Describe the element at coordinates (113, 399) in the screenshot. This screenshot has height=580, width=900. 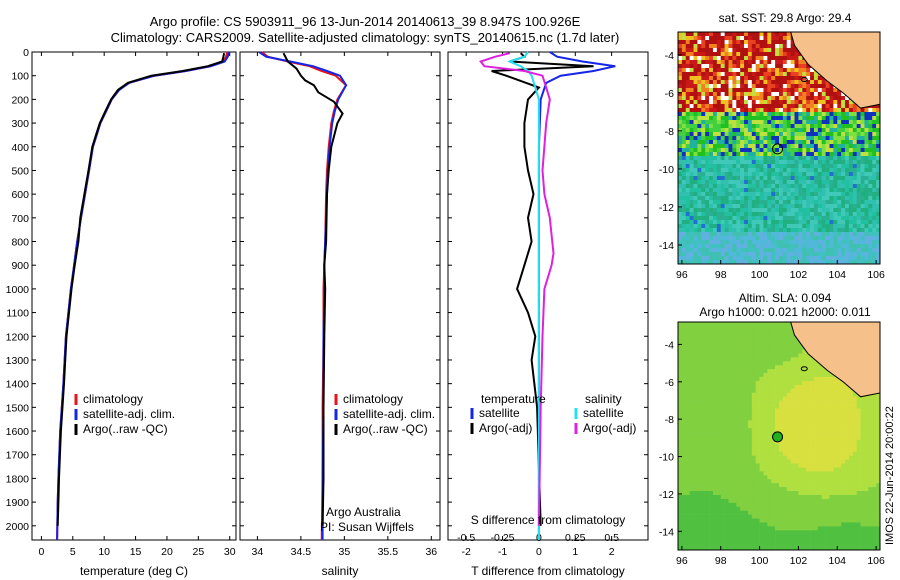
I see `legend-label: climatology` at that location.